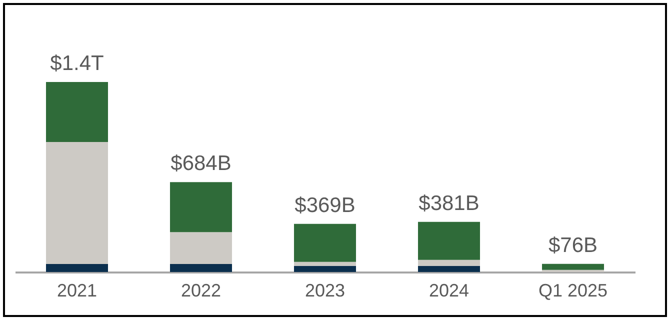 This screenshot has height=320, width=670. Describe the element at coordinates (325, 205) in the screenshot. I see `annotation: $369B` at that location.